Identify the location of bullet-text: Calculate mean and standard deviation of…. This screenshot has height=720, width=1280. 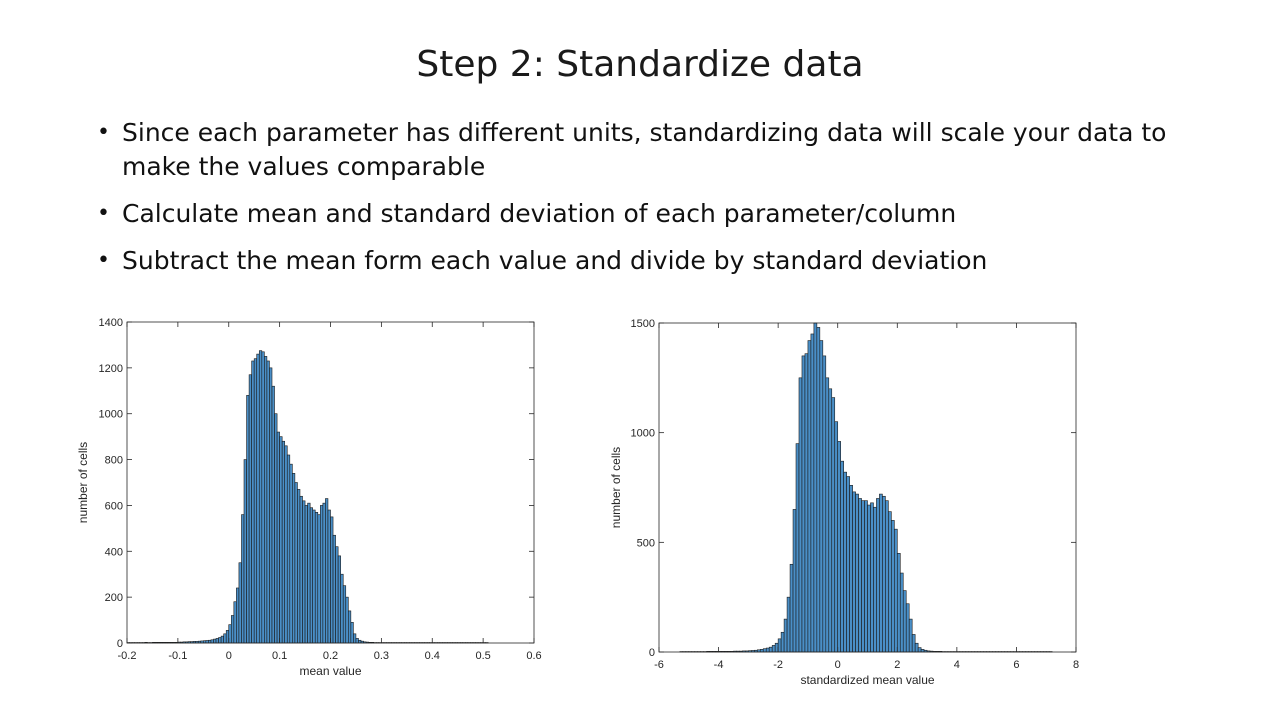
(539, 213).